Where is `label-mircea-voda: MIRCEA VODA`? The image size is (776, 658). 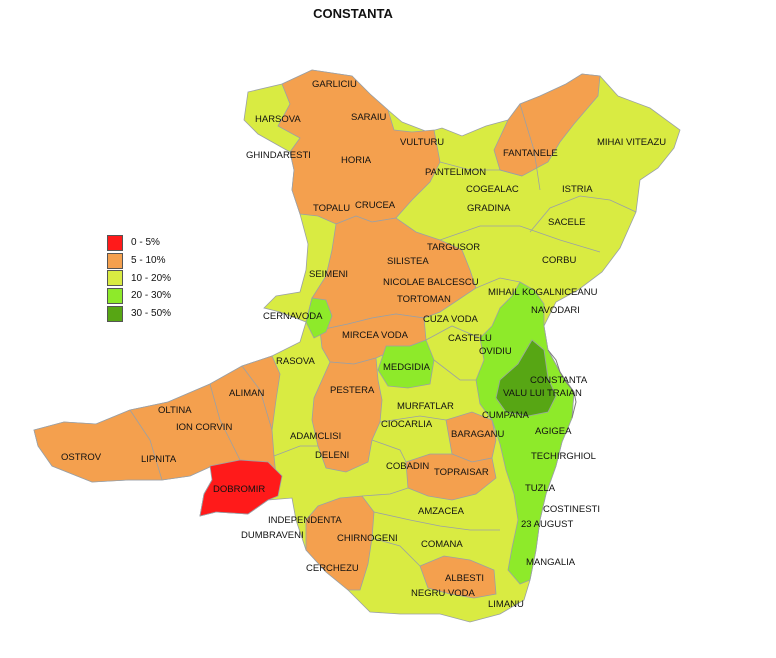 label-mircea-voda: MIRCEA VODA is located at coordinates (375, 335).